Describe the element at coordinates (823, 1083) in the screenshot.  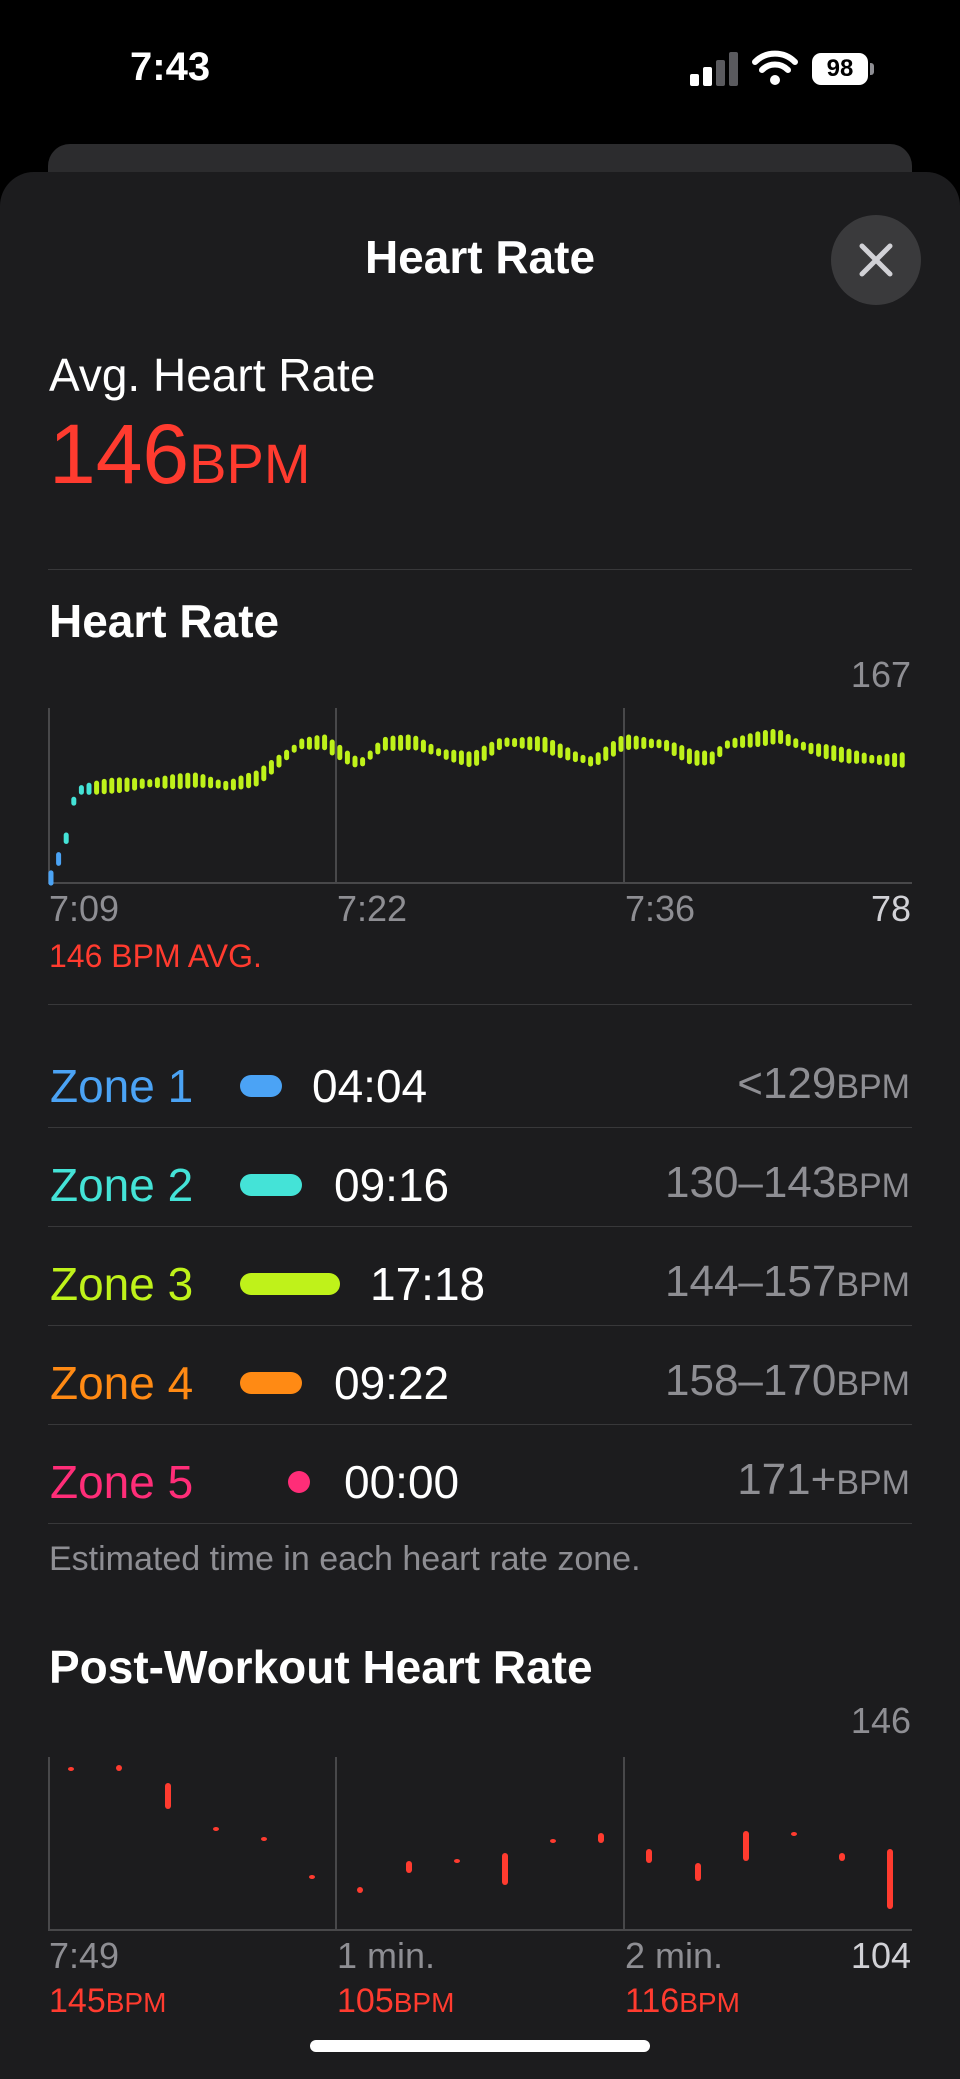
I see `zone-range: <129BPM` at that location.